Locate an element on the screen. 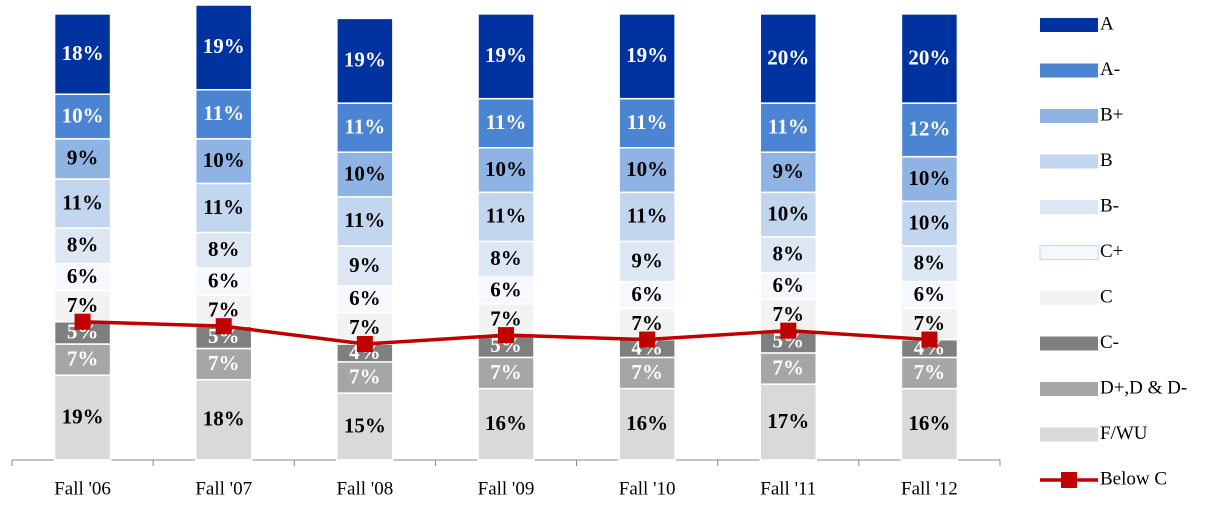 This screenshot has width=1225, height=507. legend-label: B+ is located at coordinates (1111, 114).